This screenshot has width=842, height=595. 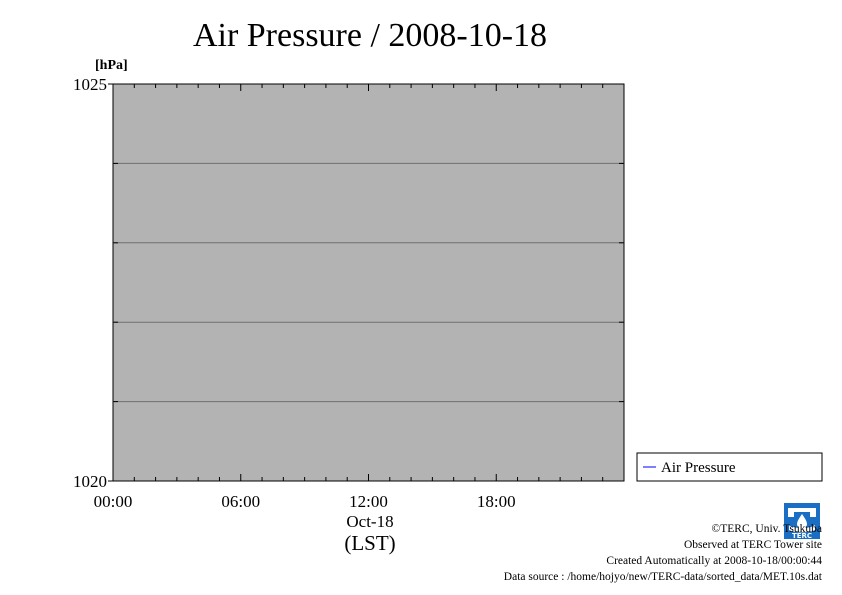 I want to click on x-tick-label: 18:00, so click(x=496, y=501).